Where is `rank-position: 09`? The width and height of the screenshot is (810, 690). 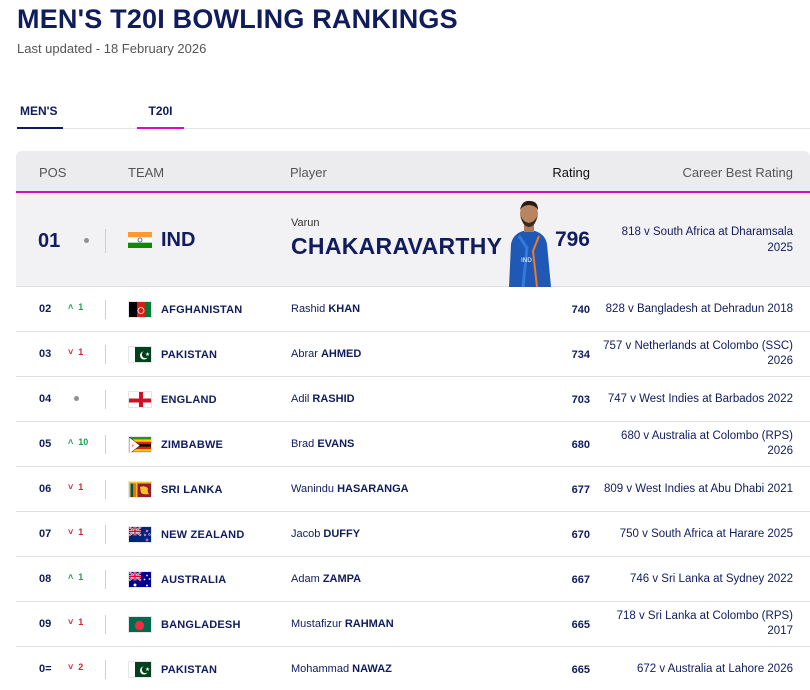
rank-position: 09 is located at coordinates (45, 624).